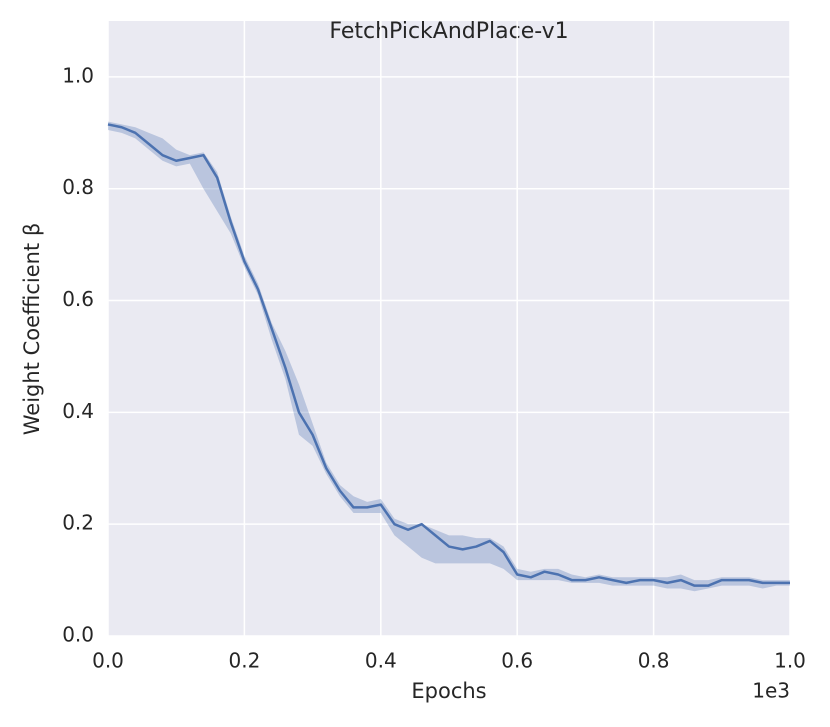  I want to click on x-tick-label: 0.2, so click(244, 661).